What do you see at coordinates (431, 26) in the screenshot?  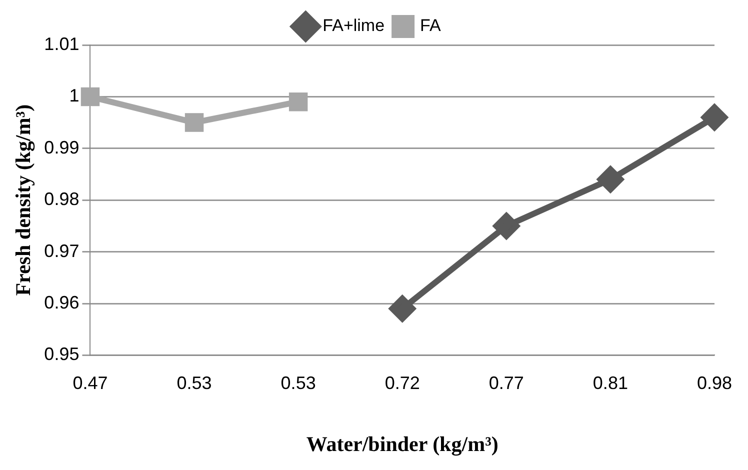 I see `legend-label: FA` at bounding box center [431, 26].